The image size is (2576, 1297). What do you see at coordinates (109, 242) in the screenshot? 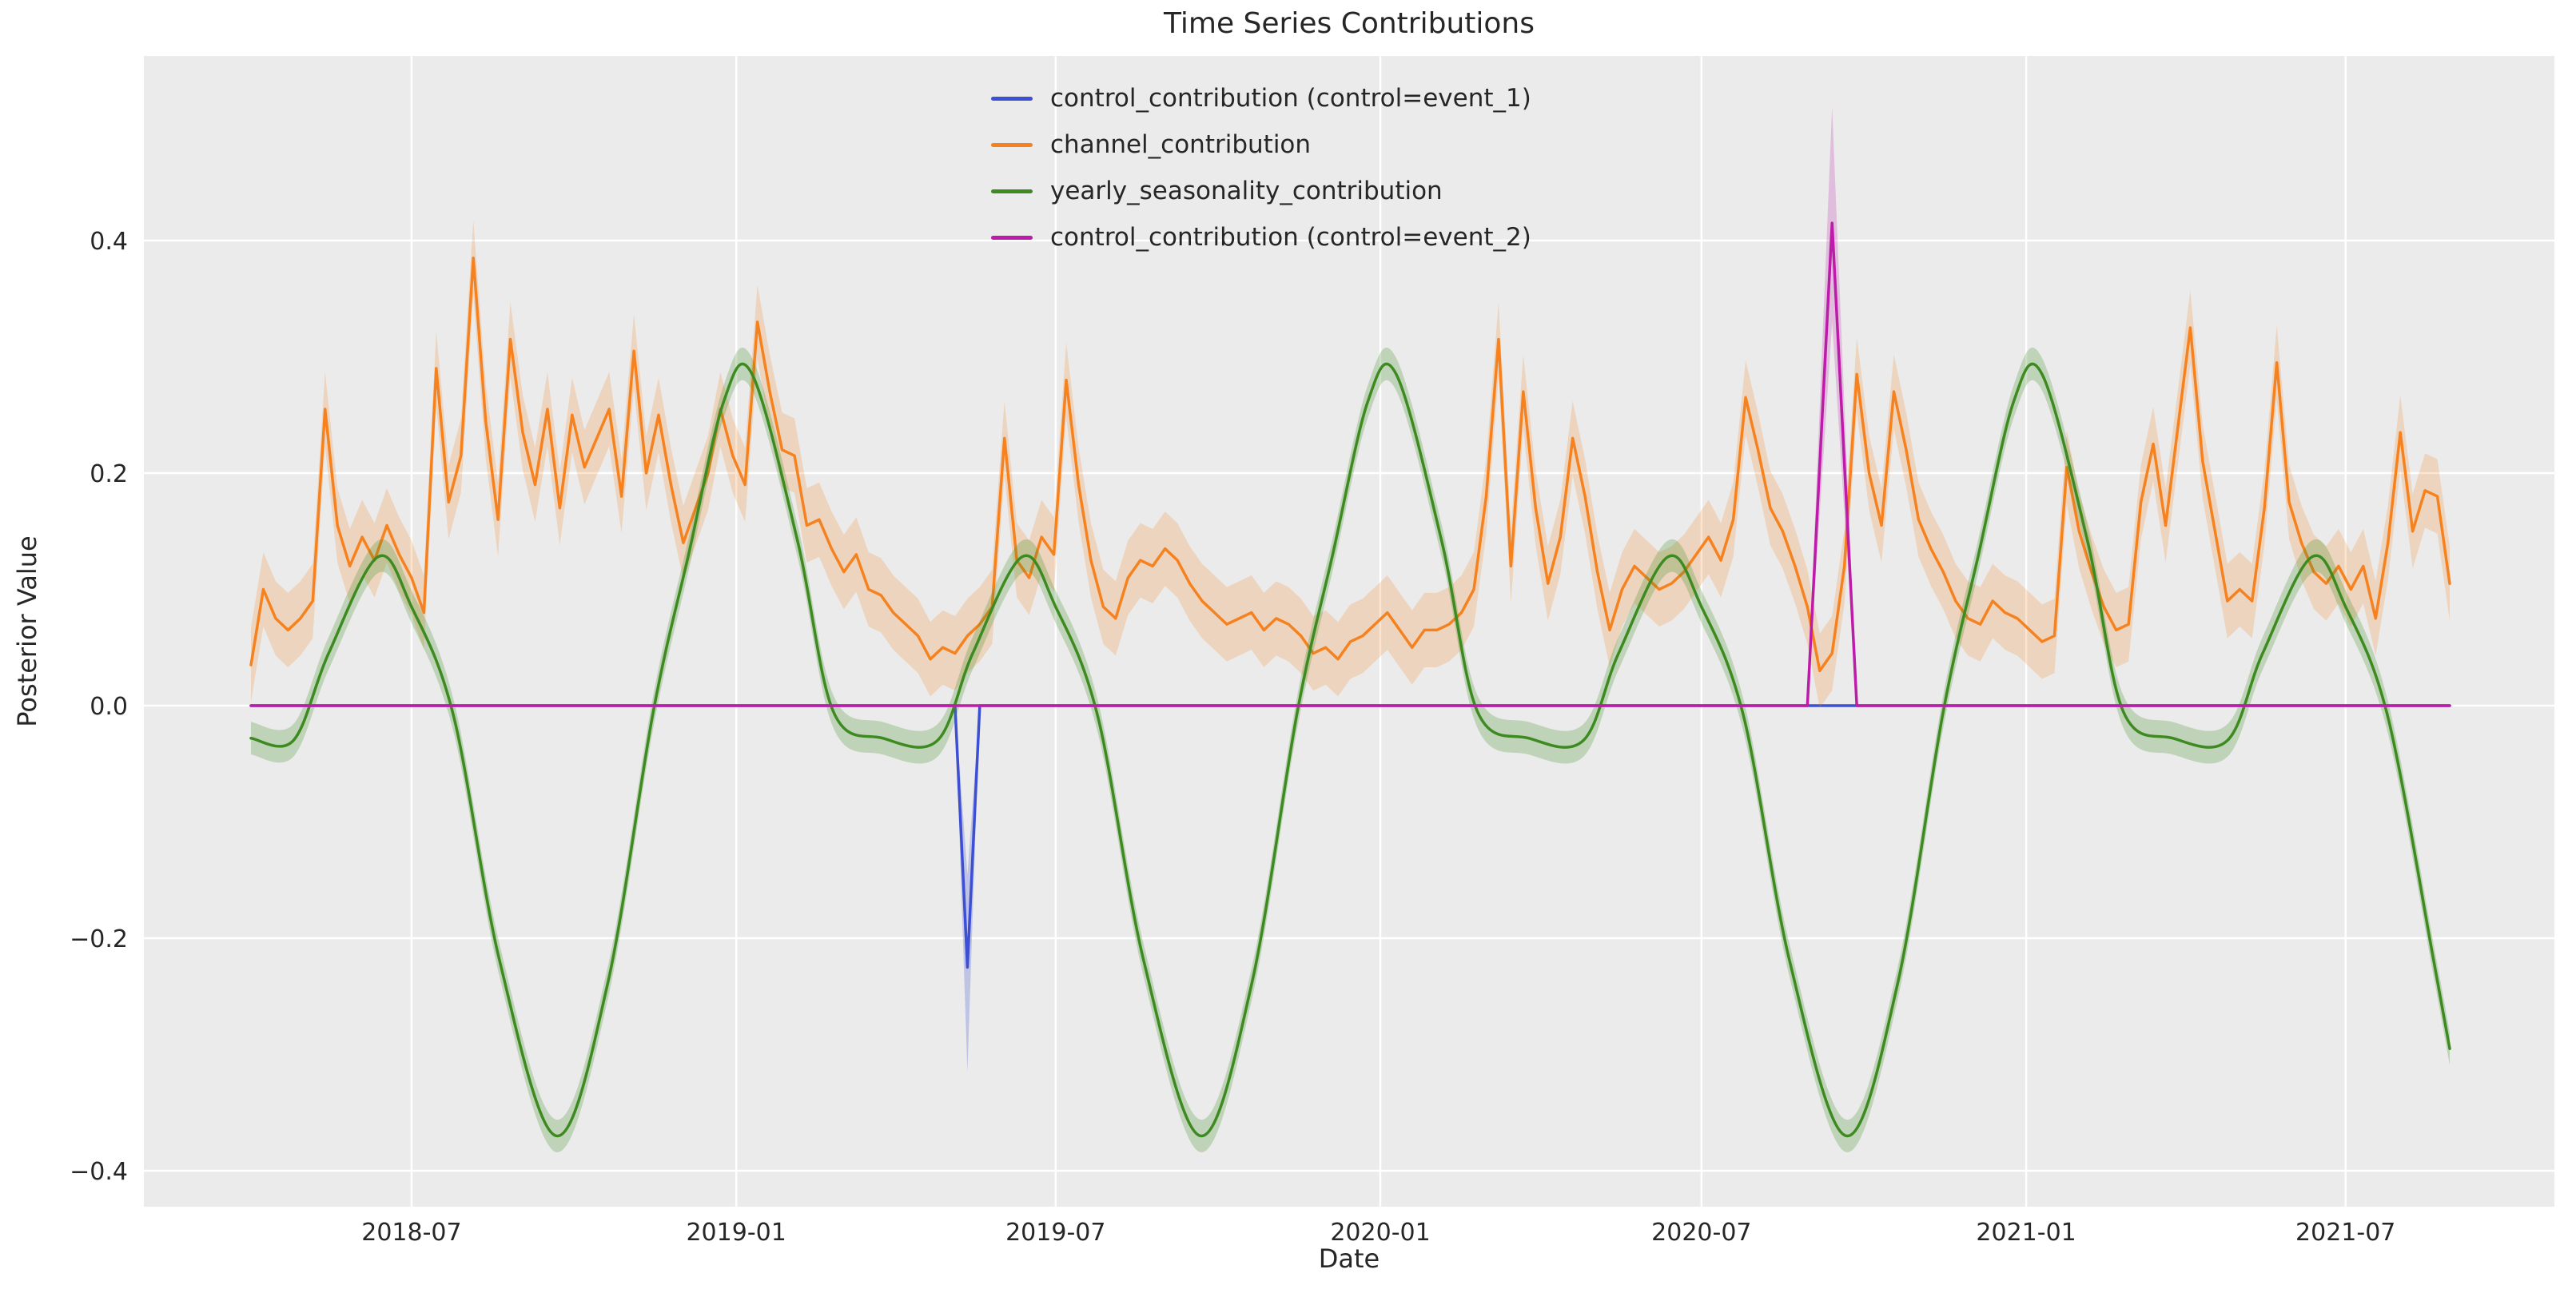
I see `y-tick-label: 0.4` at bounding box center [109, 242].